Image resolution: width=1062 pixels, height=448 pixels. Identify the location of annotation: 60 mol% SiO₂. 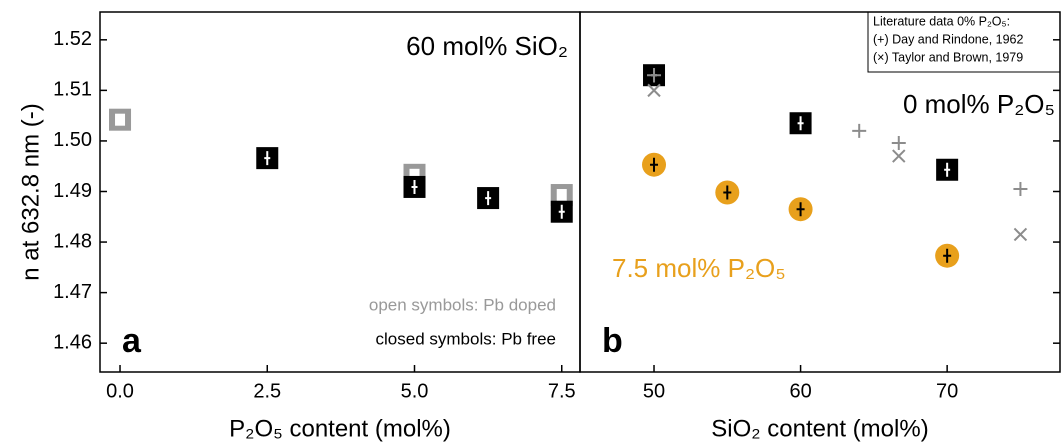
(487, 46).